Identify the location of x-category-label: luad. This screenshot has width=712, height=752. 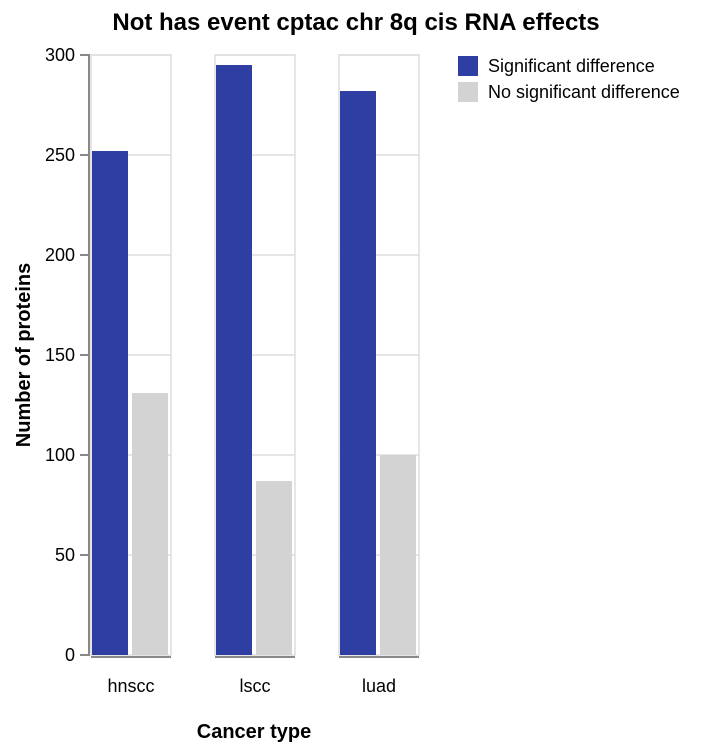
(379, 686).